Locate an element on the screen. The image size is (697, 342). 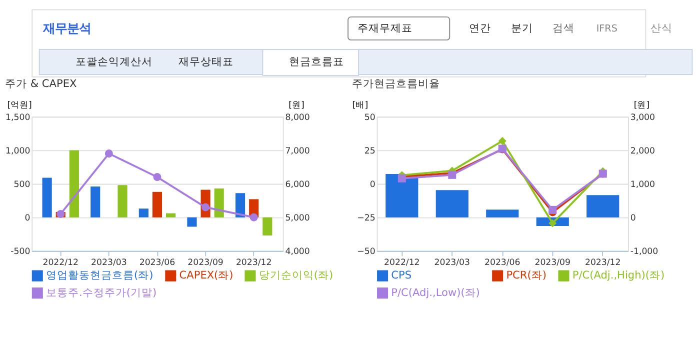
y2-tick-label: 8,000 is located at coordinates (297, 118).